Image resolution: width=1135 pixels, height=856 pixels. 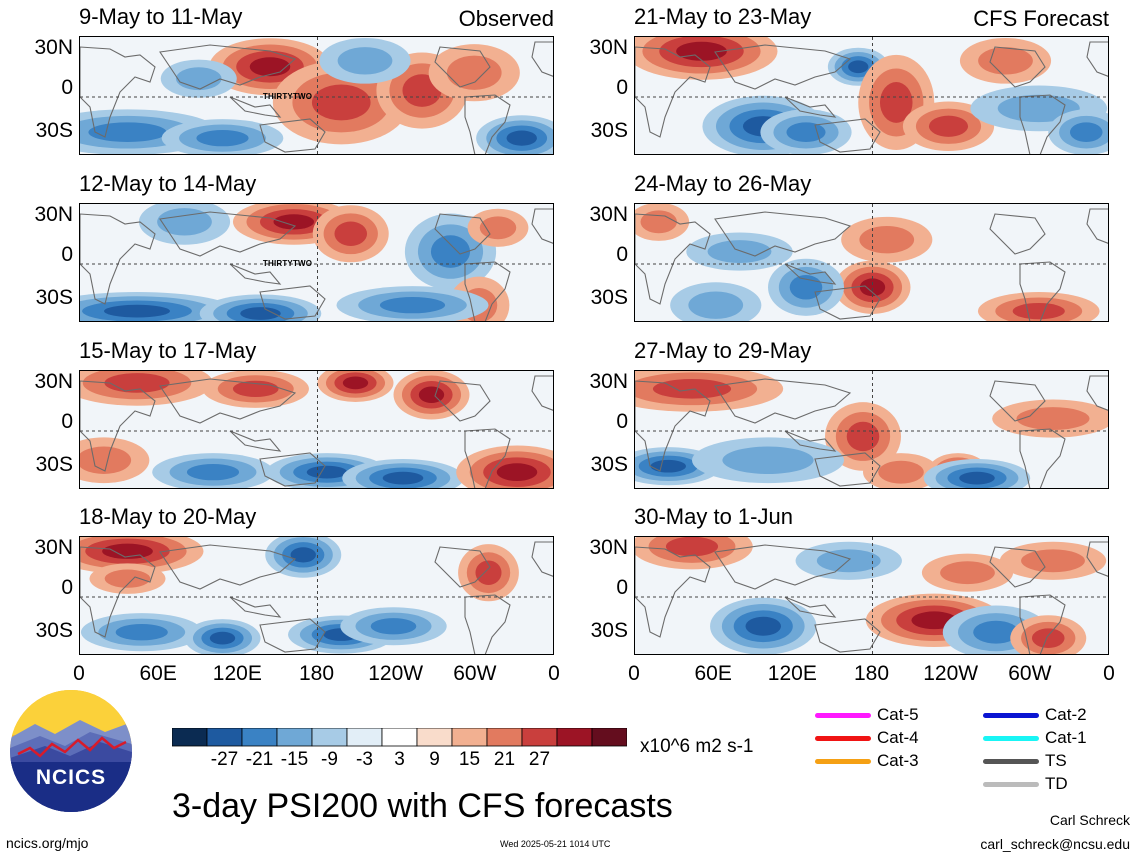 I want to click on panel-title: 21-May to 23-May, so click(x=723, y=16).